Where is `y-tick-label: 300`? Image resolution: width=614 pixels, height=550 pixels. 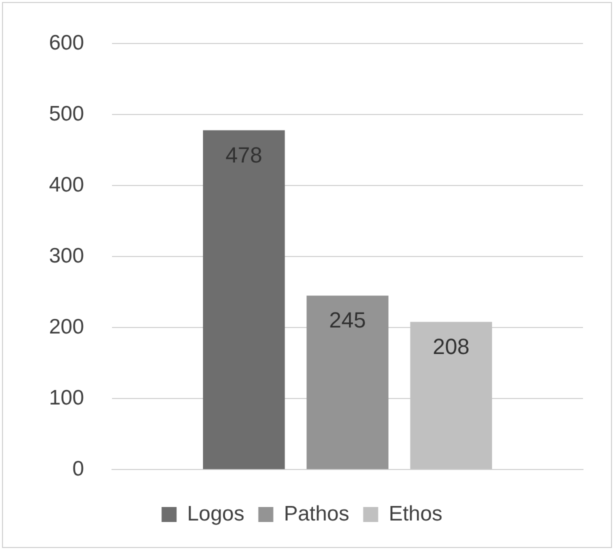 y-tick-label: 300 is located at coordinates (66, 256).